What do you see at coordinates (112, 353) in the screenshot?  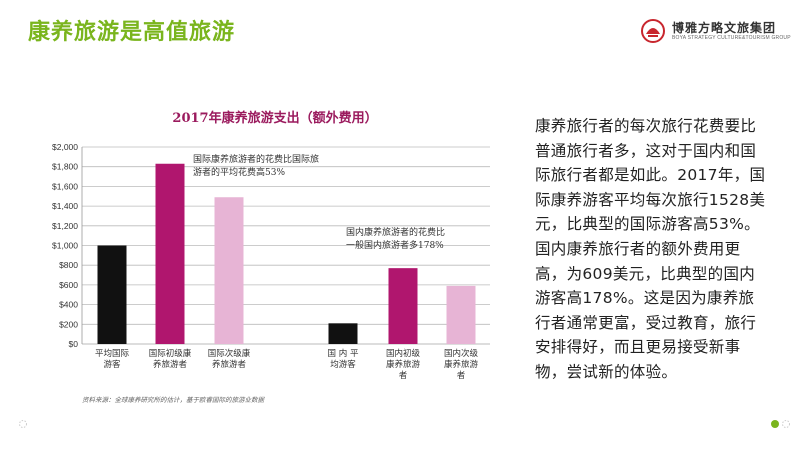 I see `x-tick-label: 平均国际` at bounding box center [112, 353].